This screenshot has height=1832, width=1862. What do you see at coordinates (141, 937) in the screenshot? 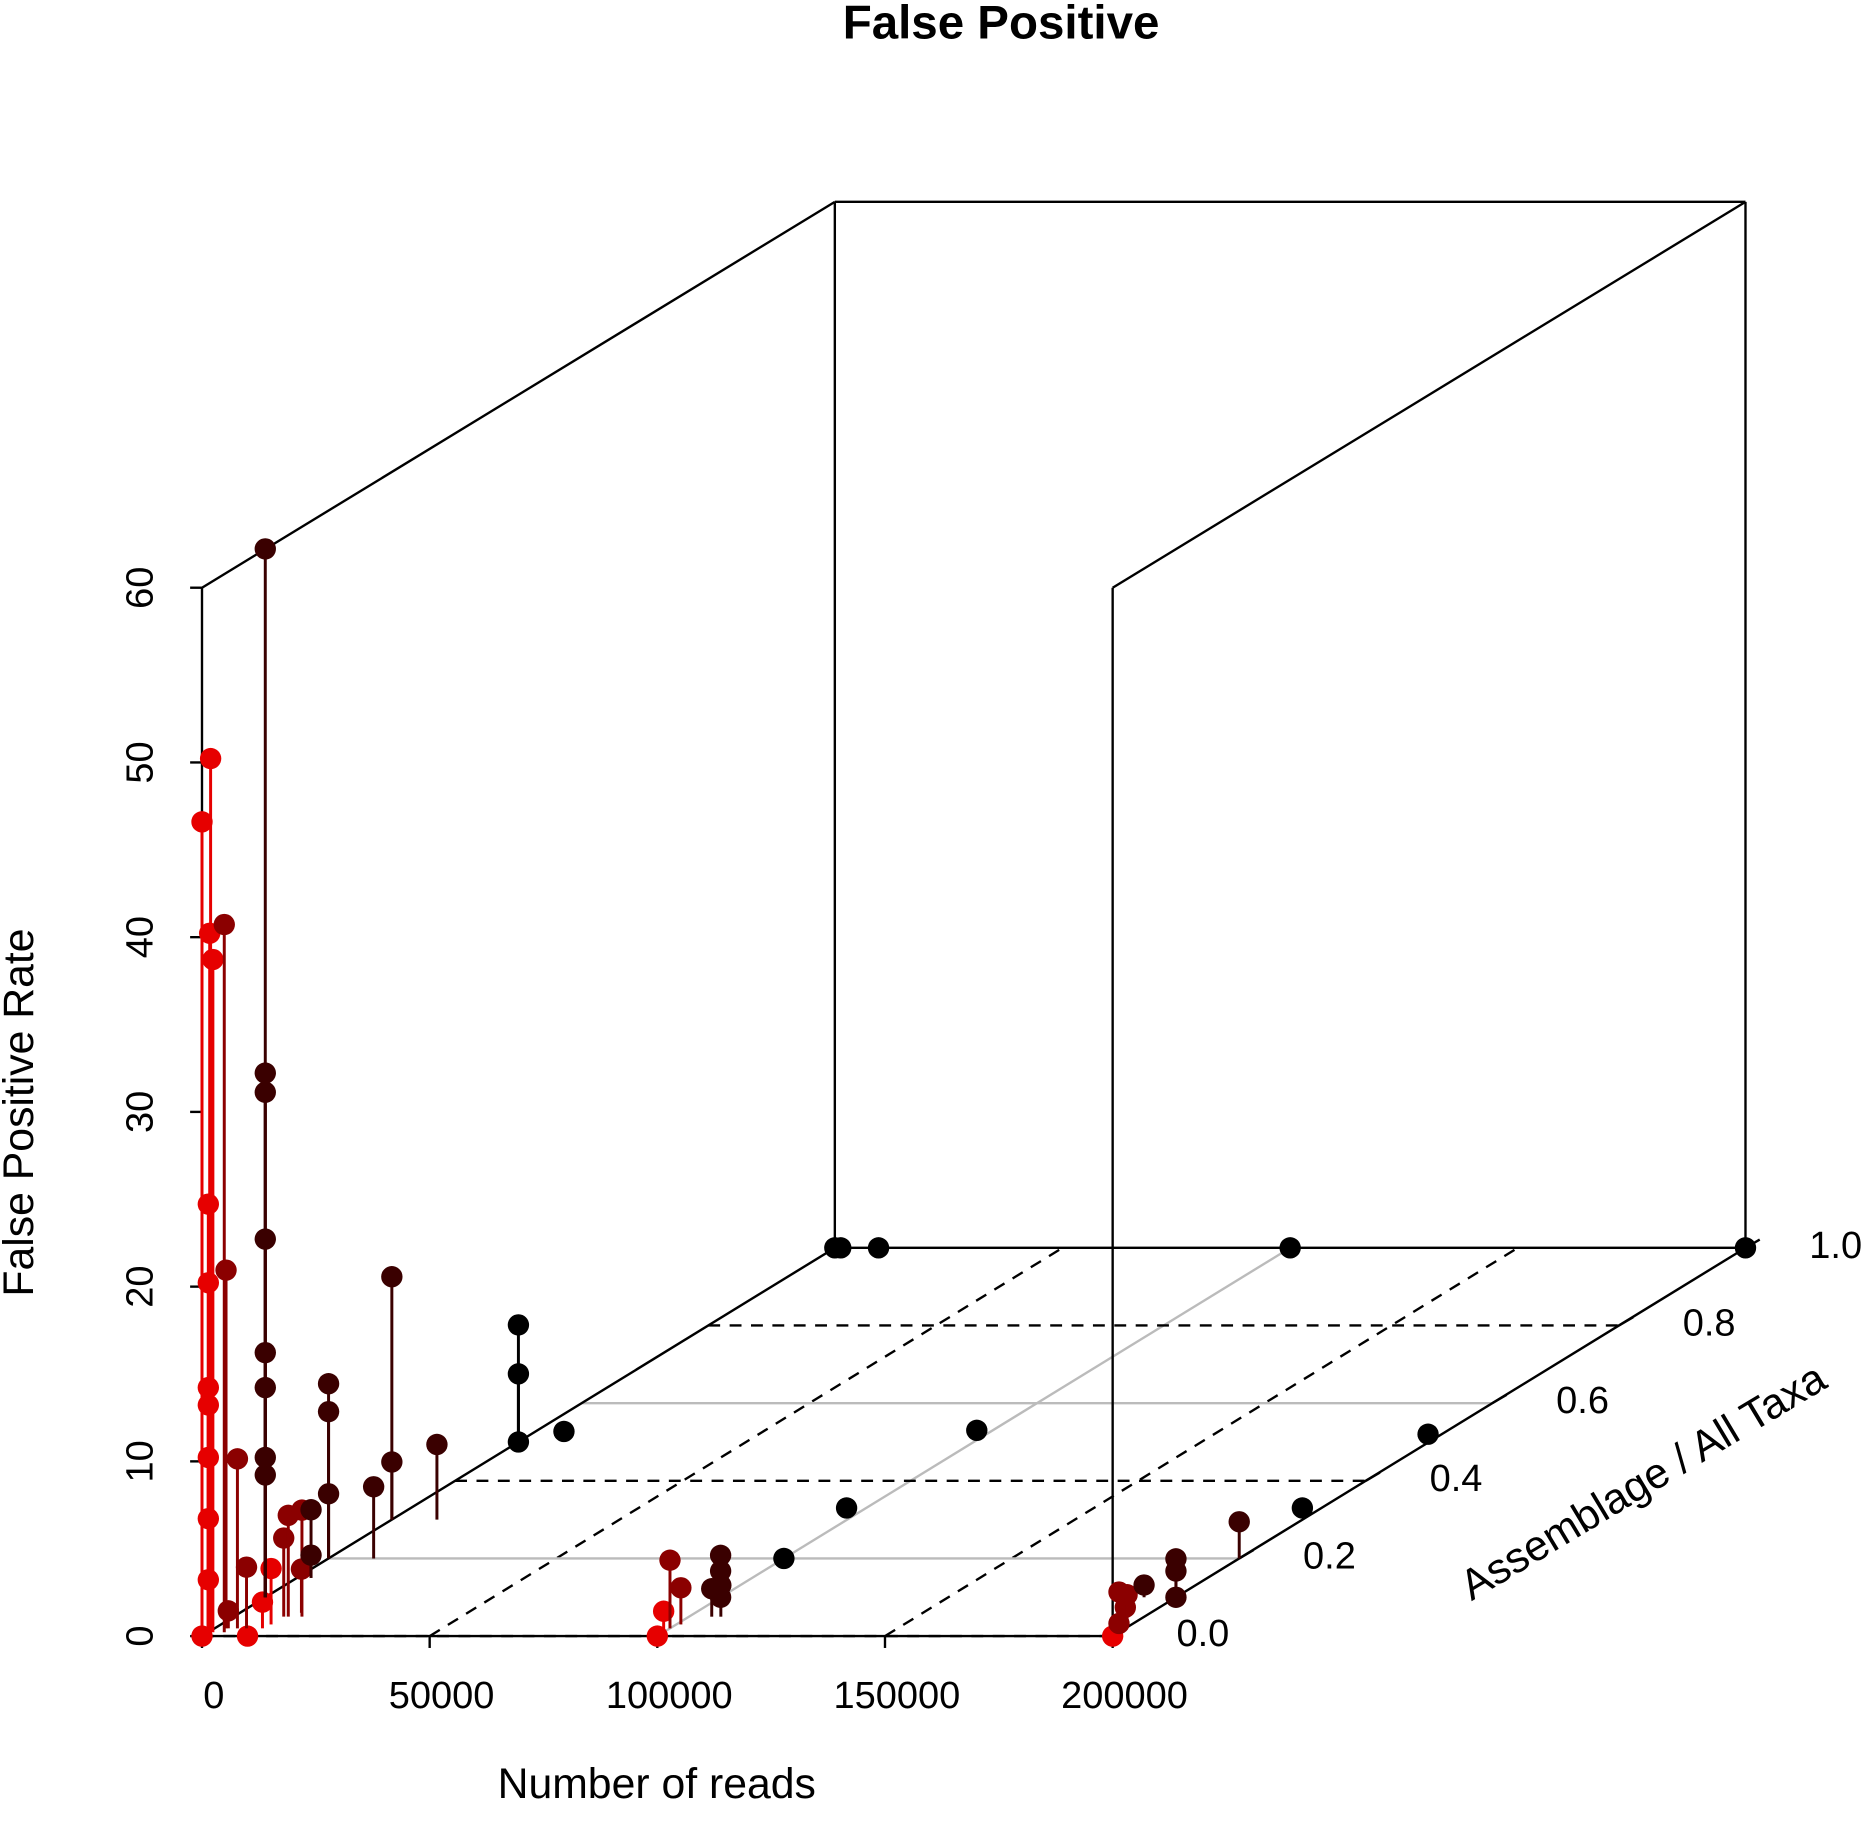
I see `z-tick-label: 40` at bounding box center [141, 937].